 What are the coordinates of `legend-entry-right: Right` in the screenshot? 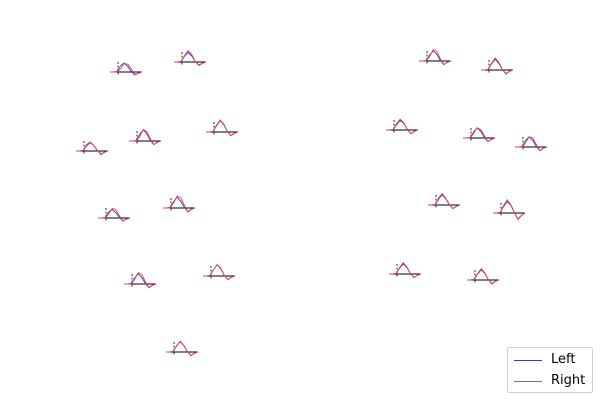 It's located at (550, 381).